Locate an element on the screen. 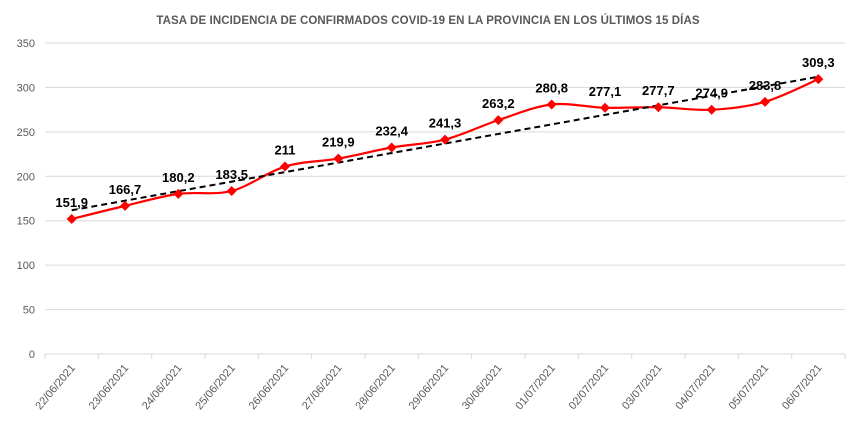 Image resolution: width=856 pixels, height=434 pixels. data-label: 183,5 is located at coordinates (231, 174).